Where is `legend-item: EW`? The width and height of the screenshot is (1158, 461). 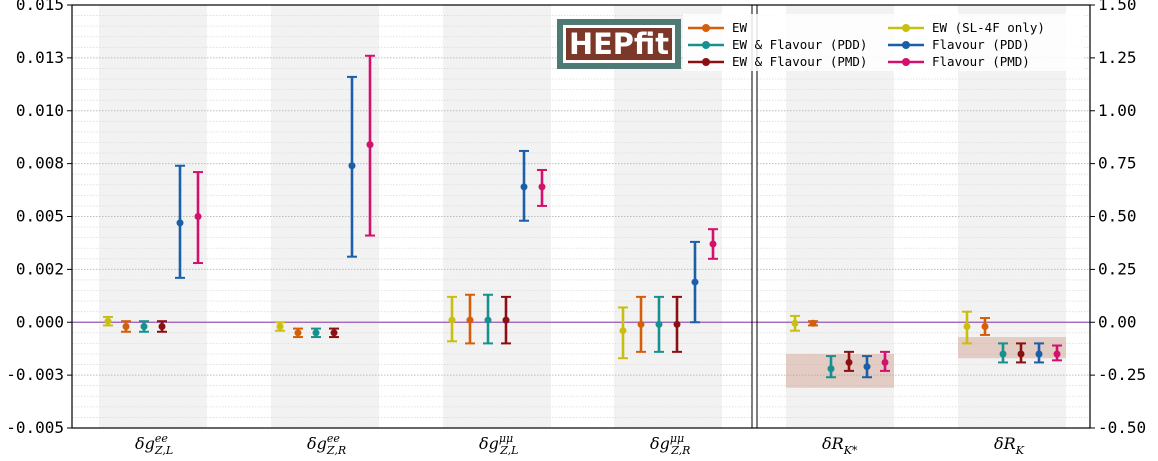
legend-item: EW is located at coordinates (718, 27).